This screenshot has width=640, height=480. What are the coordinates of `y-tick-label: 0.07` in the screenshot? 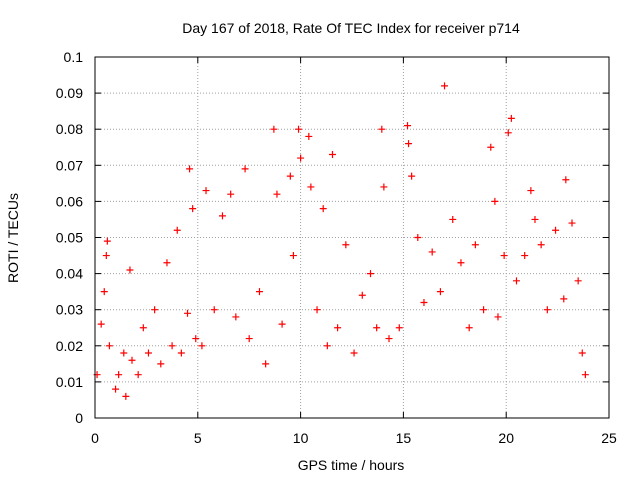 It's located at (69, 165).